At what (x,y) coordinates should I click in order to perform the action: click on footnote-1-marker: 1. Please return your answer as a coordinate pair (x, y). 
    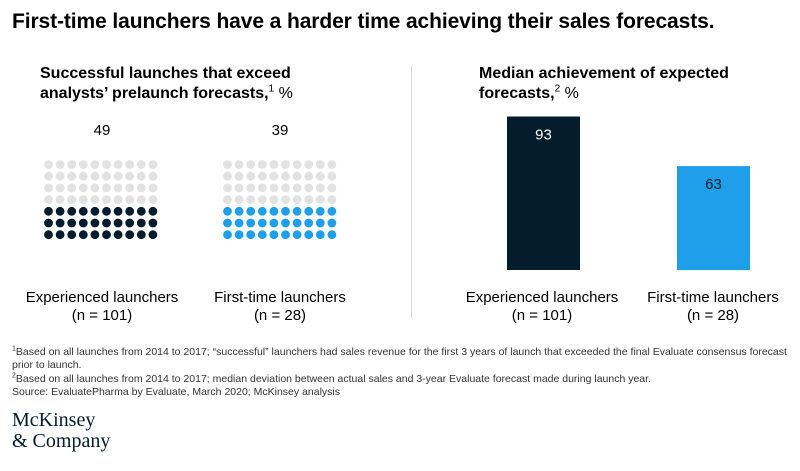
    Looking at the image, I should click on (14, 349).